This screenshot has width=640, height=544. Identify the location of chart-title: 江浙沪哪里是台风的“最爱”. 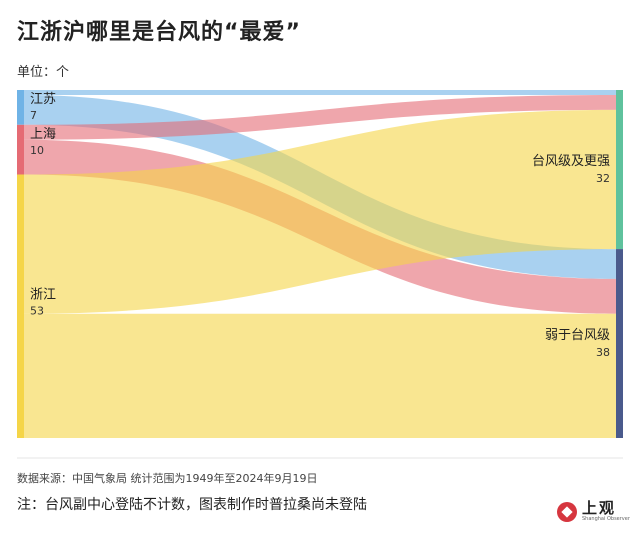
(159, 32).